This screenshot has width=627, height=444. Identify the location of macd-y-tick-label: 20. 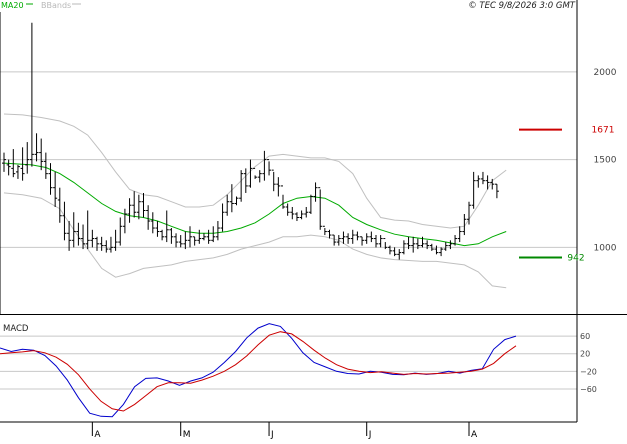
(585, 354).